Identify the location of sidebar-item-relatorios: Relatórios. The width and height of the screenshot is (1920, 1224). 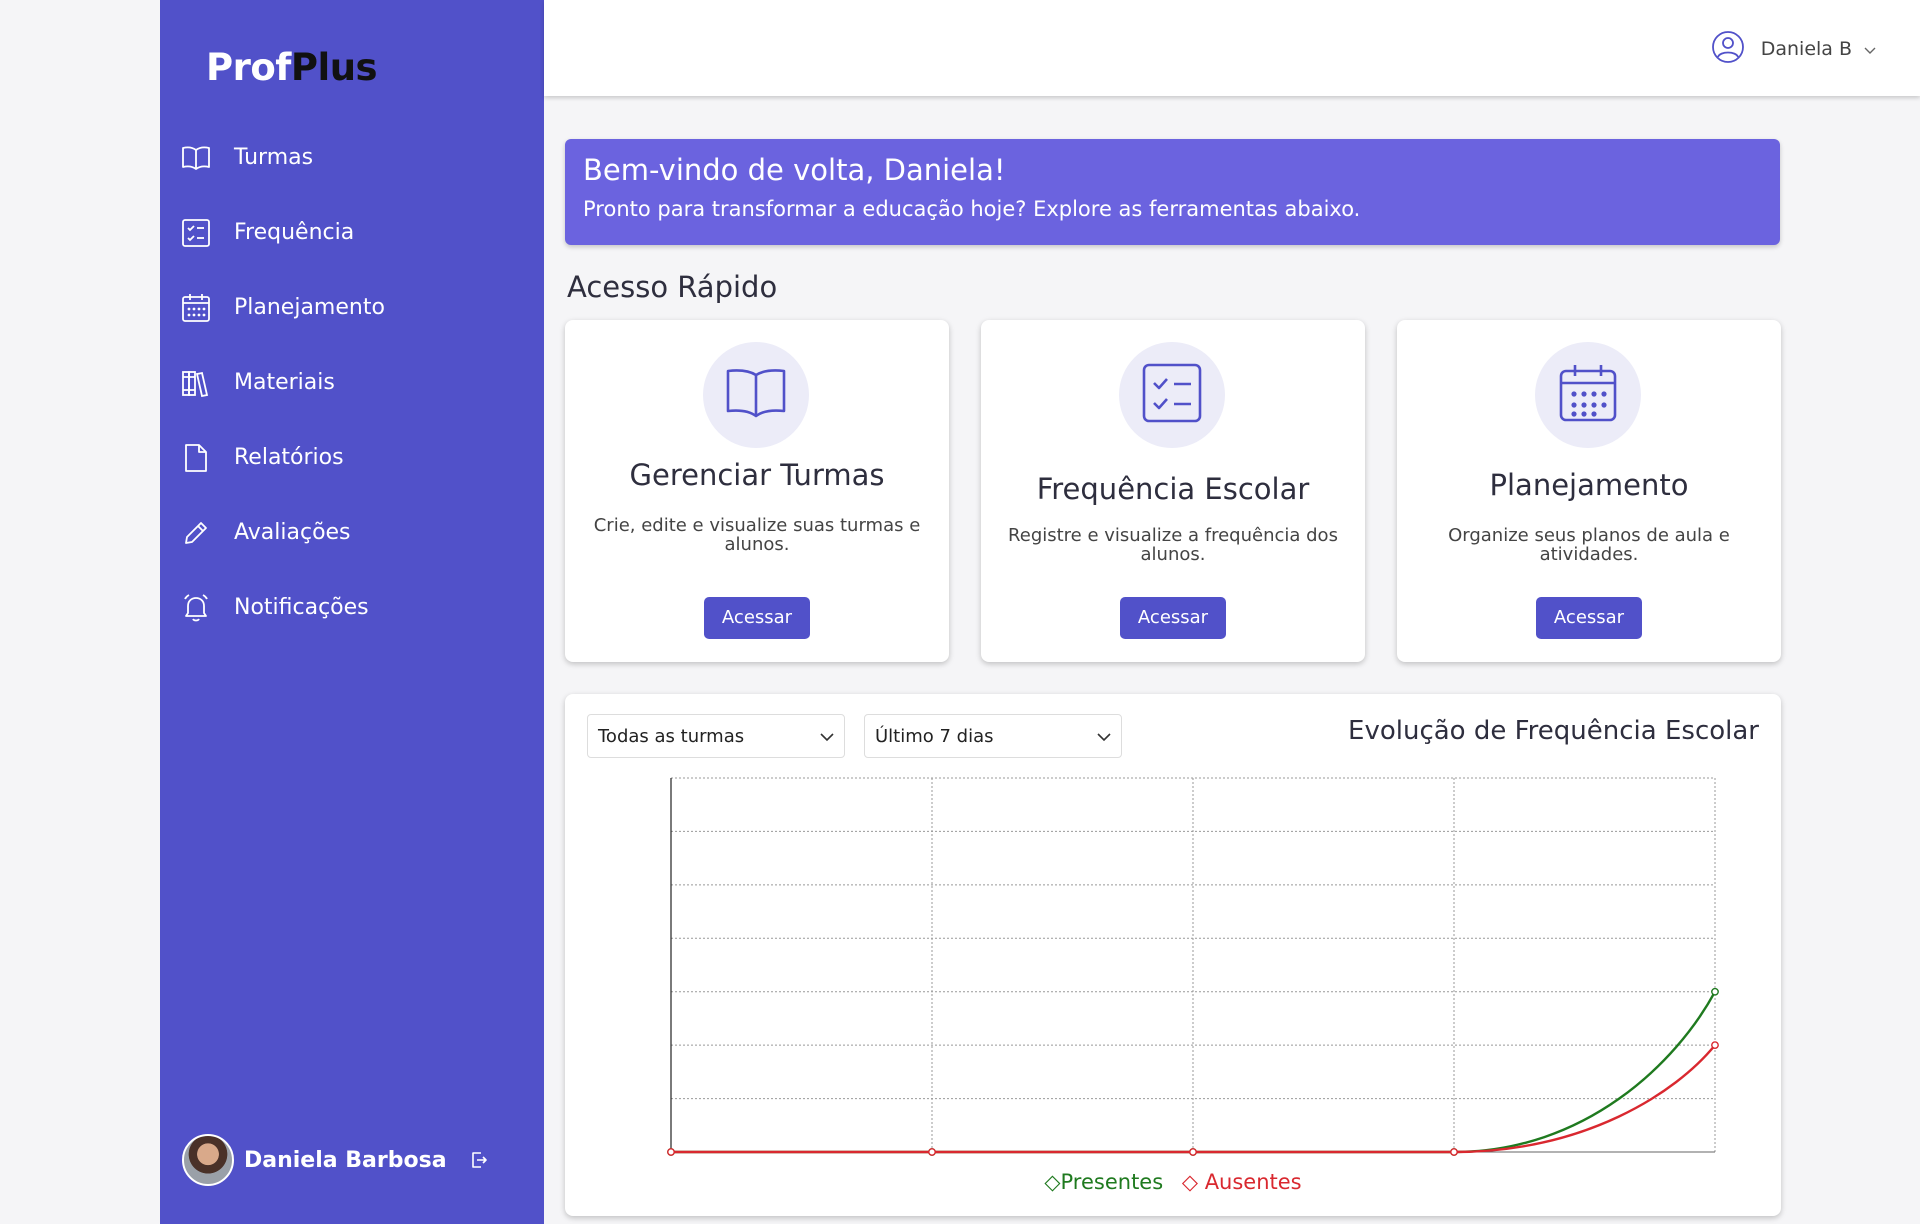
(352, 457).